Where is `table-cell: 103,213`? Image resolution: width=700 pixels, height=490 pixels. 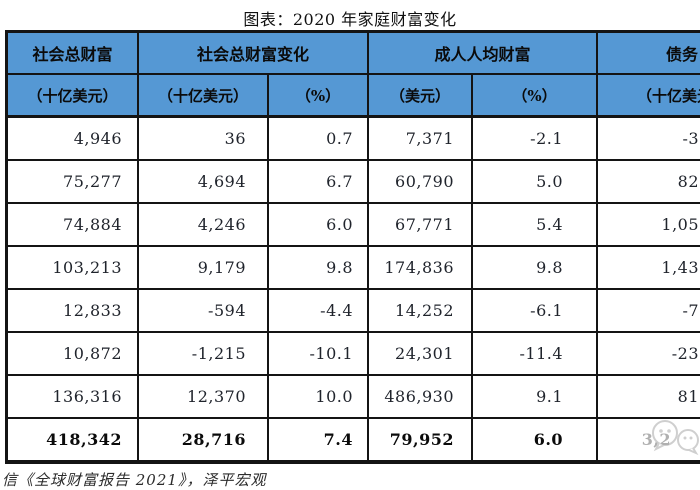 table-cell: 103,213 is located at coordinates (73, 268).